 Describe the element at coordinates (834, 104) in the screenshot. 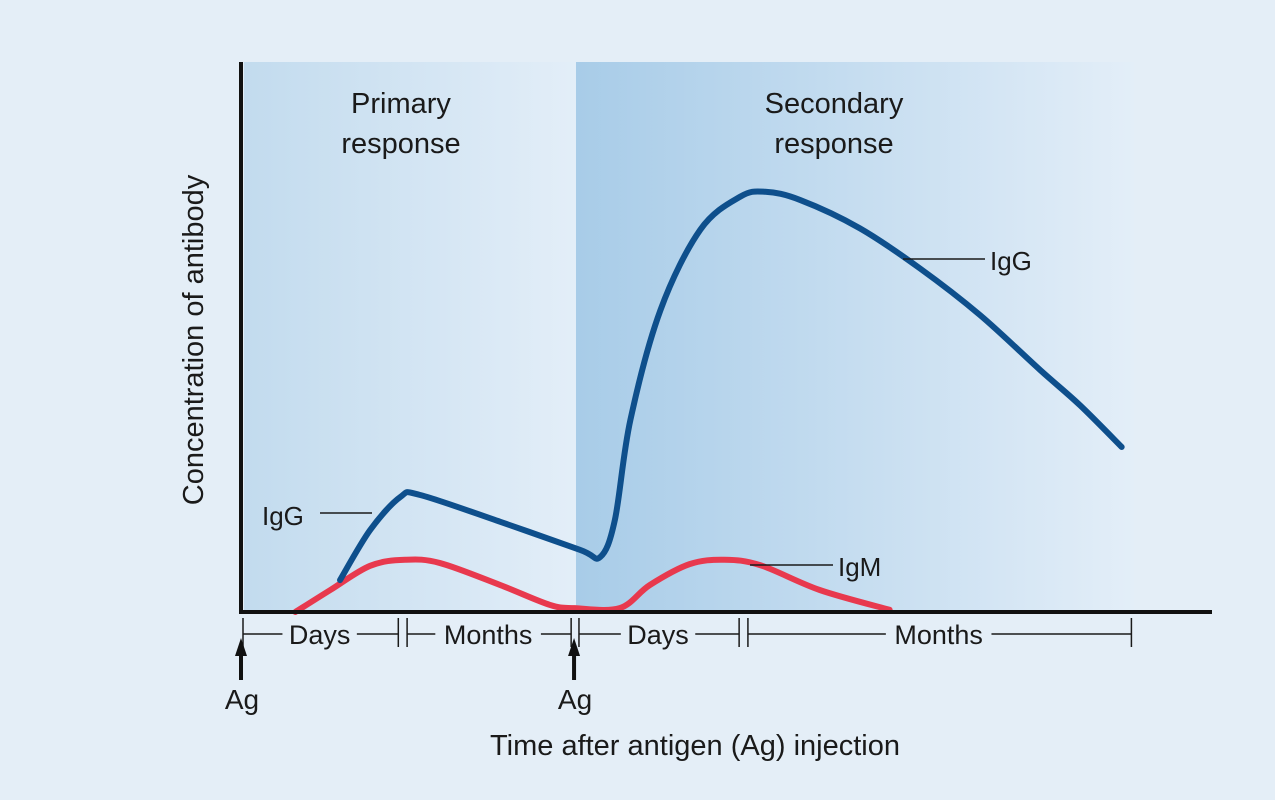

I see `region-title-line1: Secondary` at that location.